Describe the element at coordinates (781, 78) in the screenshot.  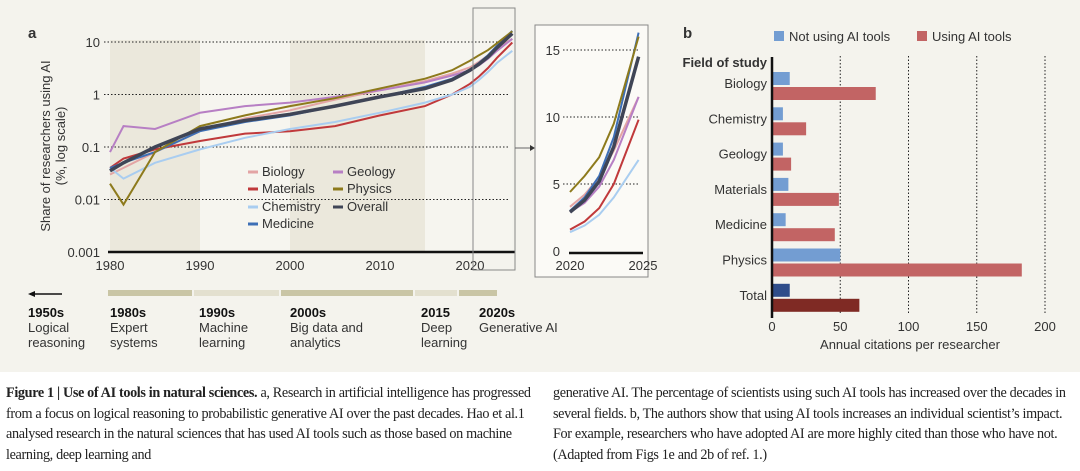
I see `bar-biology-not-using-ai` at that location.